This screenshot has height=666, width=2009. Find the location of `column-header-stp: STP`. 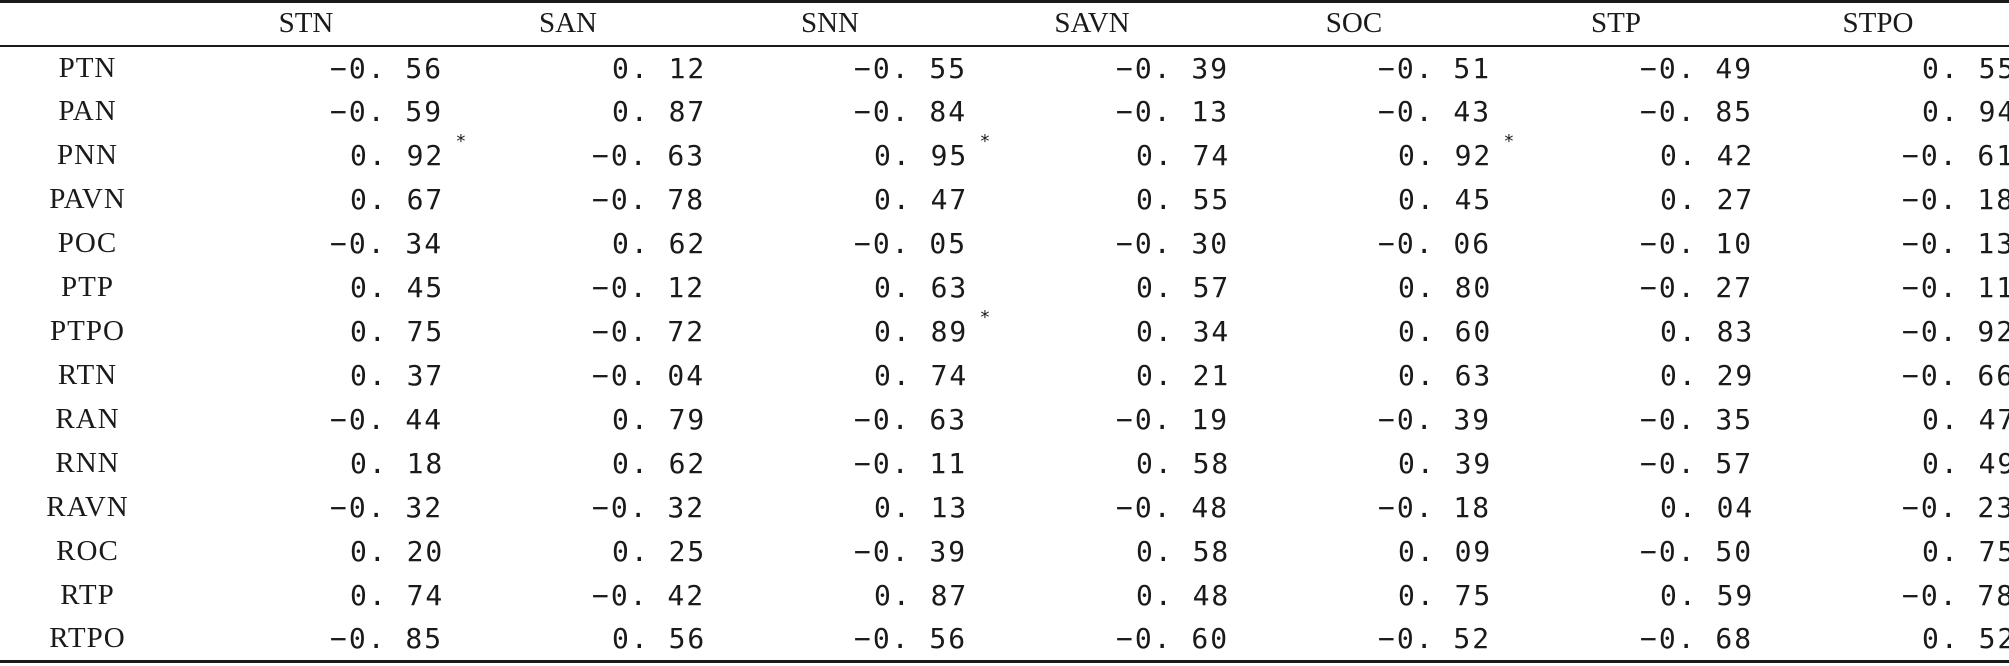

column-header-stp: STP is located at coordinates (1616, 23).